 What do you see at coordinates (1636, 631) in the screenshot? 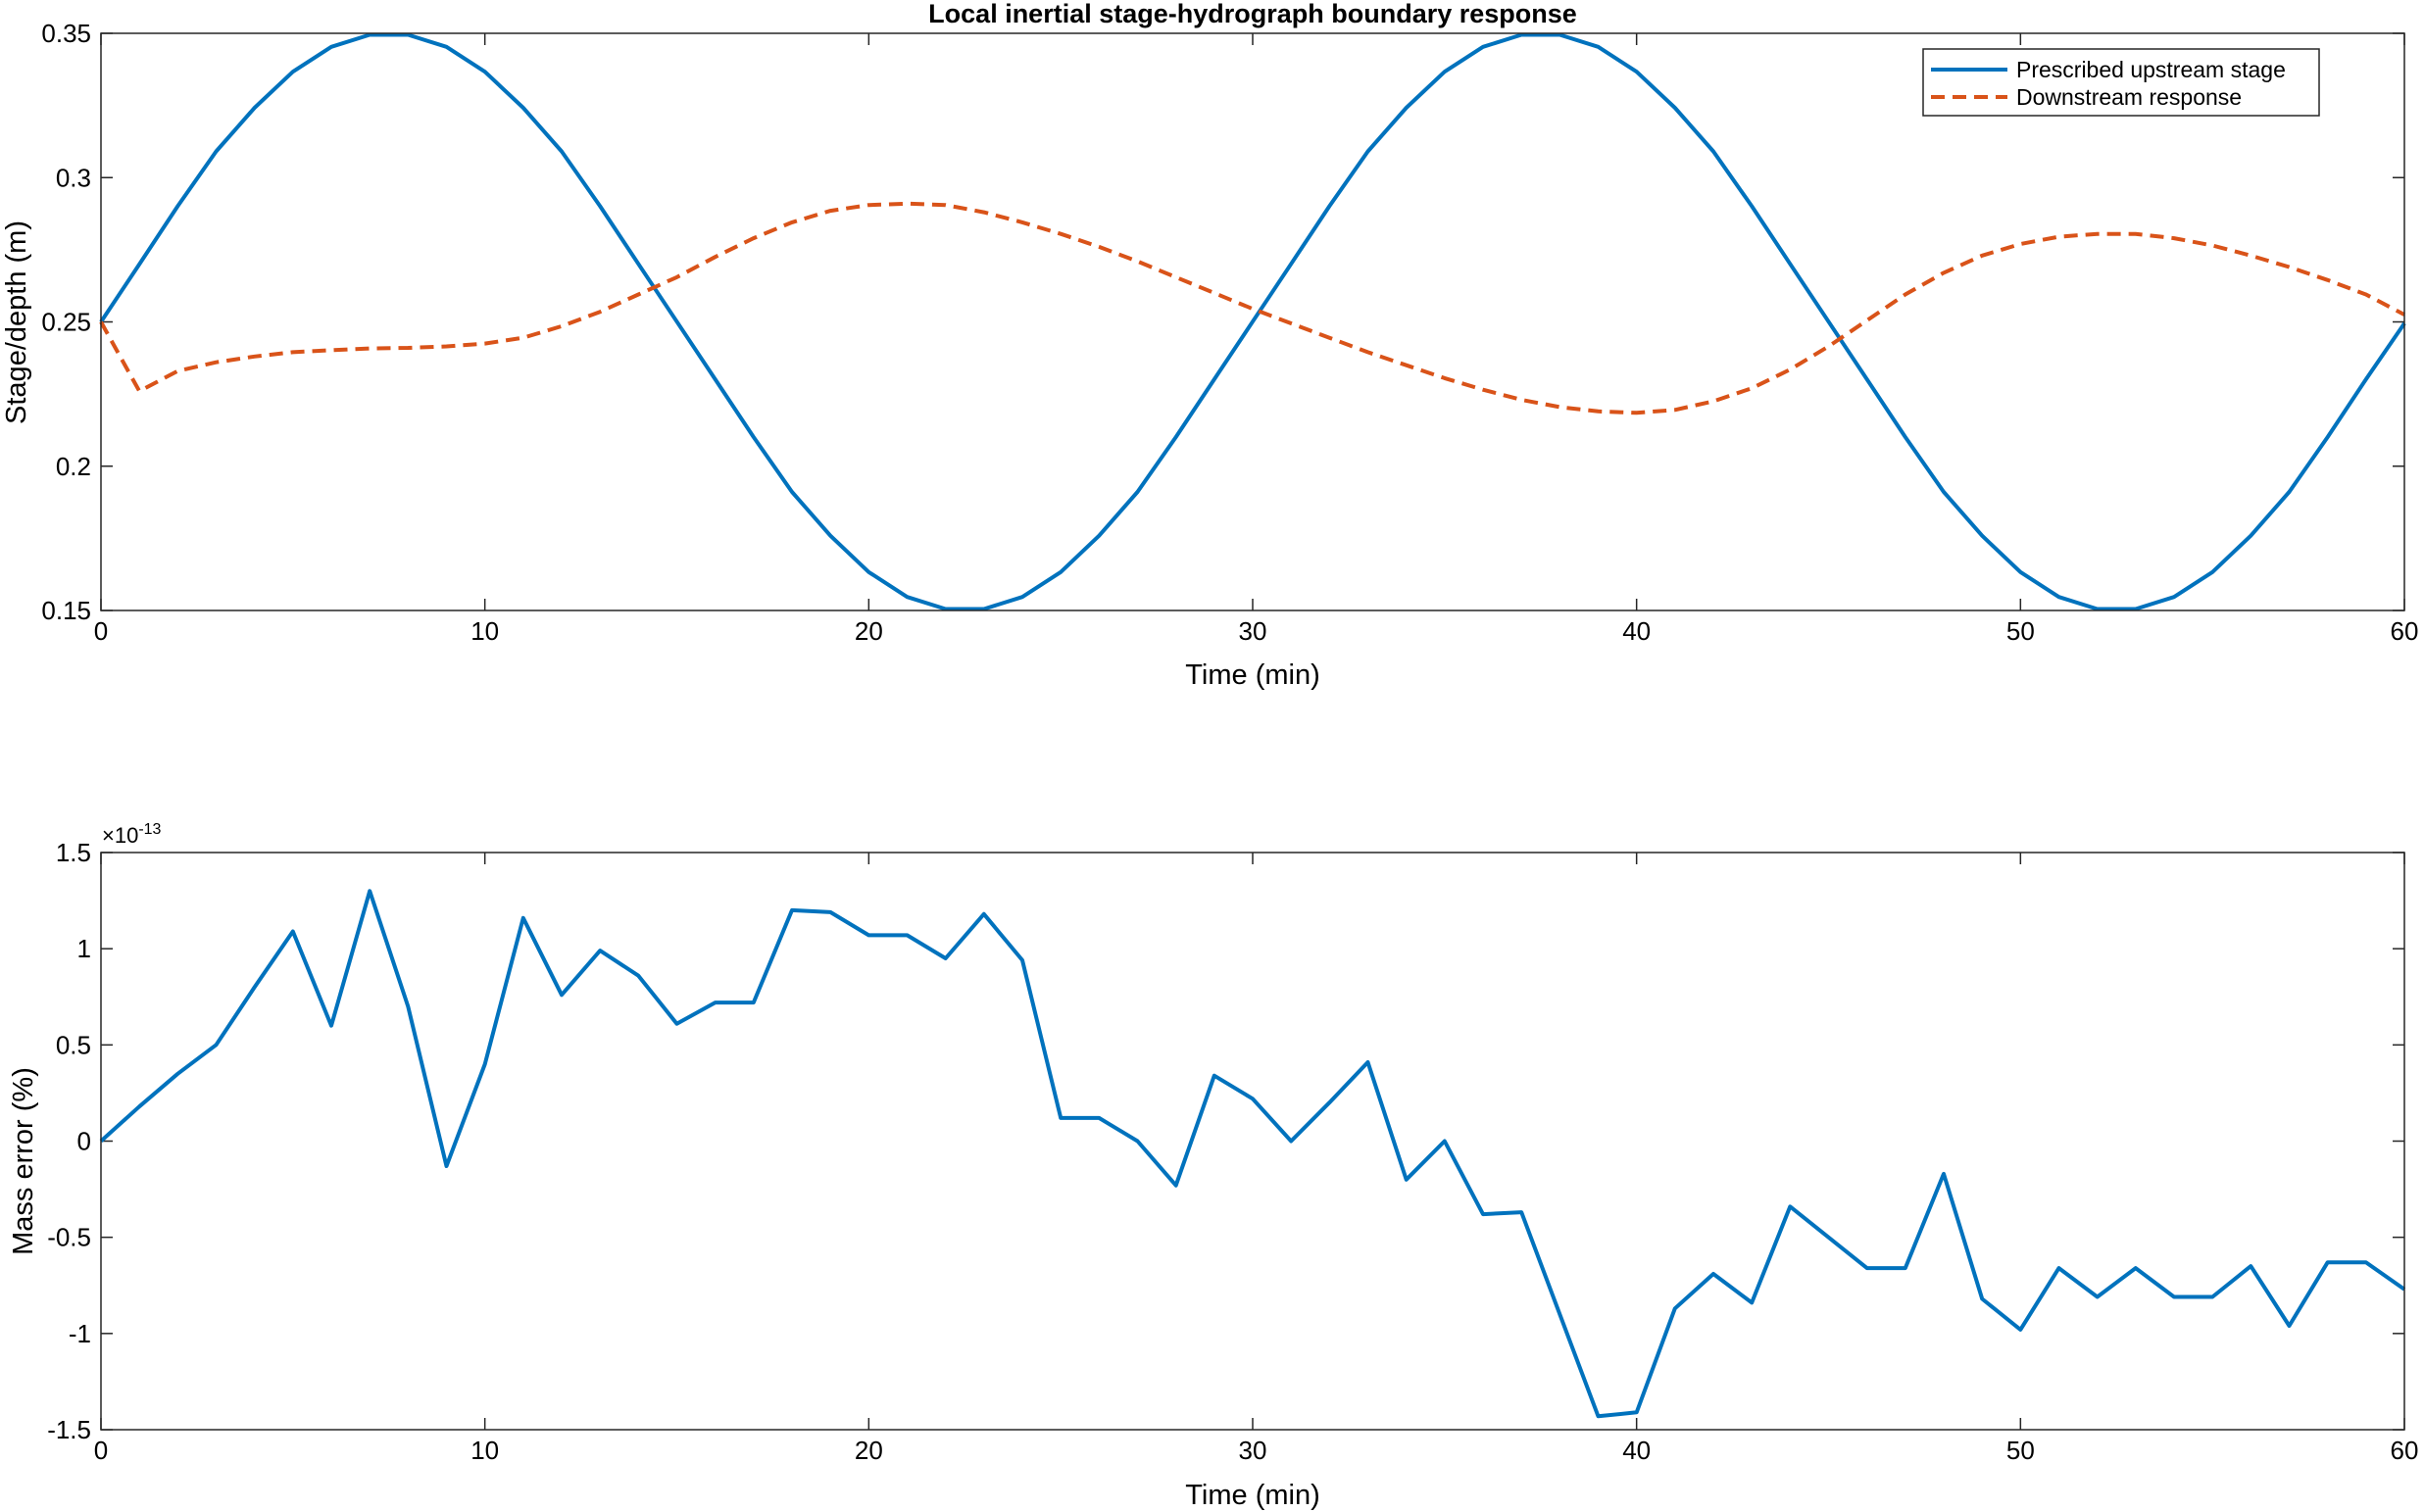
I see `stage-plot-x-tick-label: 40` at bounding box center [1636, 631].